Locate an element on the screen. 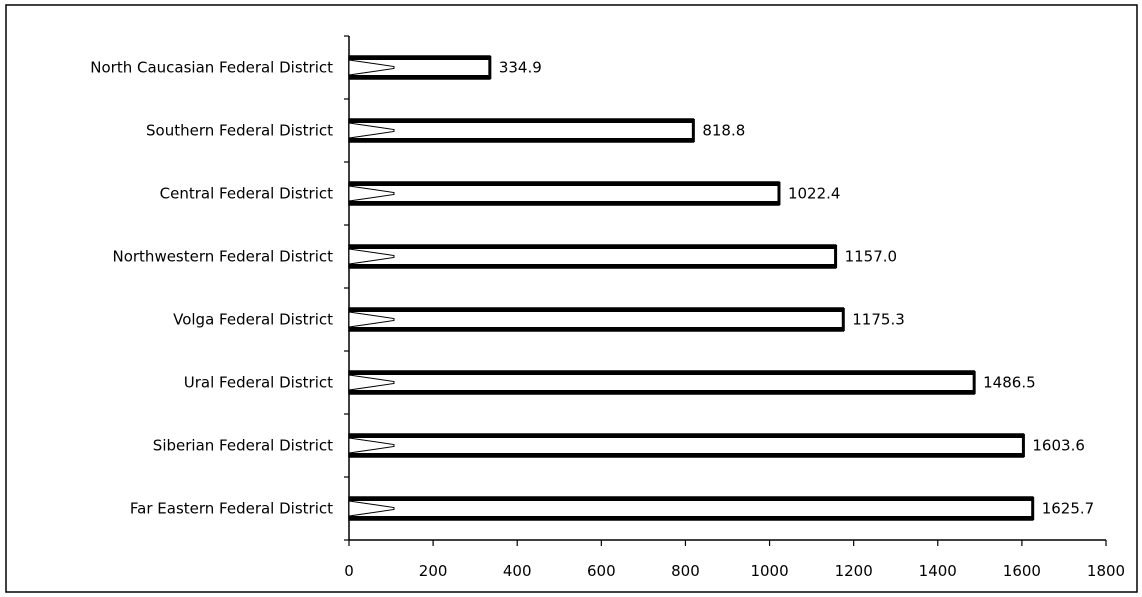  value-label: 1625.7 is located at coordinates (1068, 509).